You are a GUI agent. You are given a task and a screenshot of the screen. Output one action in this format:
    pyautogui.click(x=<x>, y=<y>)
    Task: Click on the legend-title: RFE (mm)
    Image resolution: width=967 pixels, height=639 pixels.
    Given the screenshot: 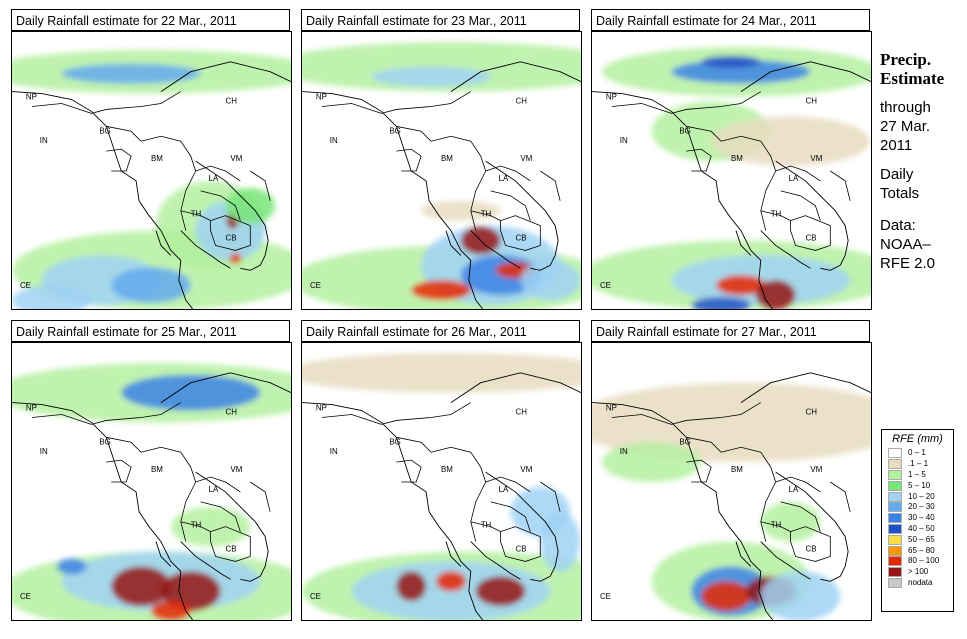 What is the action you would take?
    pyautogui.click(x=917, y=439)
    